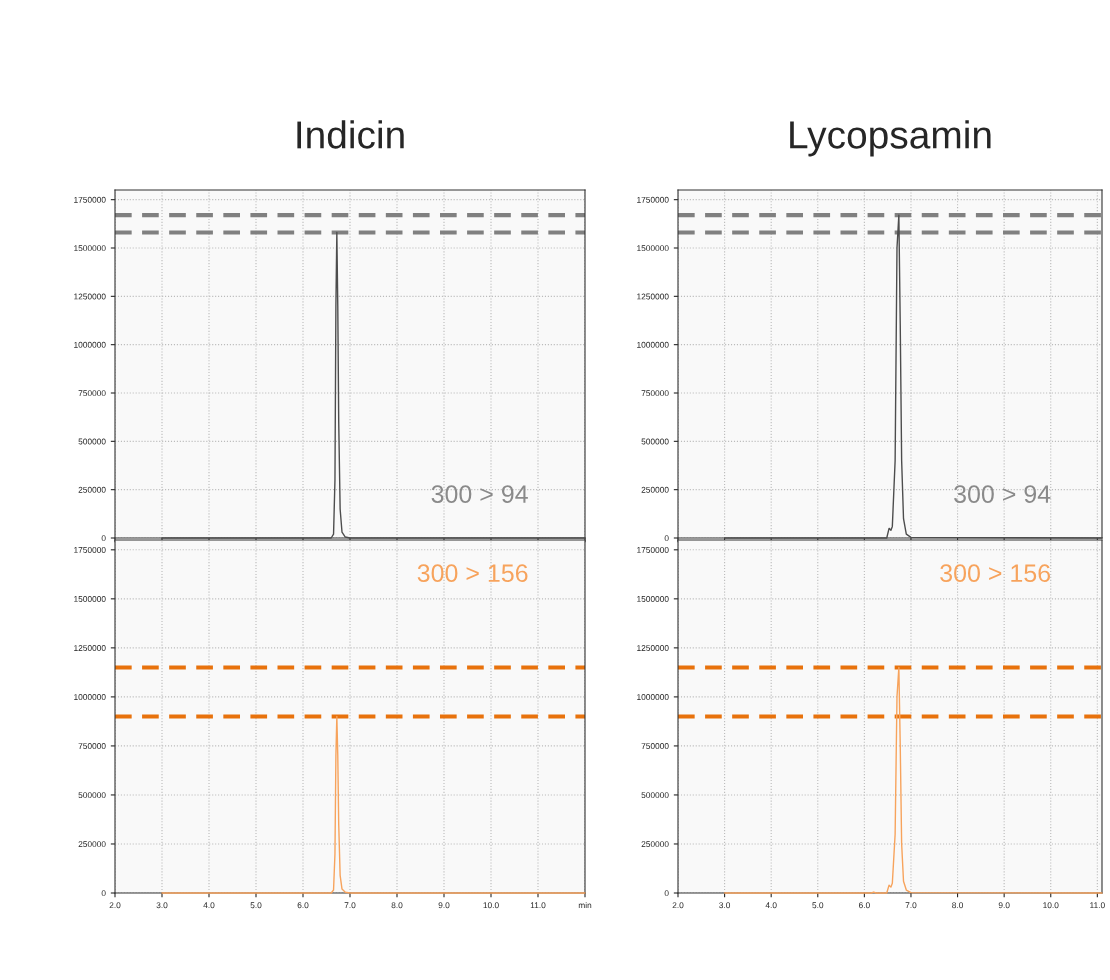 The width and height of the screenshot is (1110, 980). What do you see at coordinates (890, 138) in the screenshot?
I see `chart-title: Lycopsamin` at bounding box center [890, 138].